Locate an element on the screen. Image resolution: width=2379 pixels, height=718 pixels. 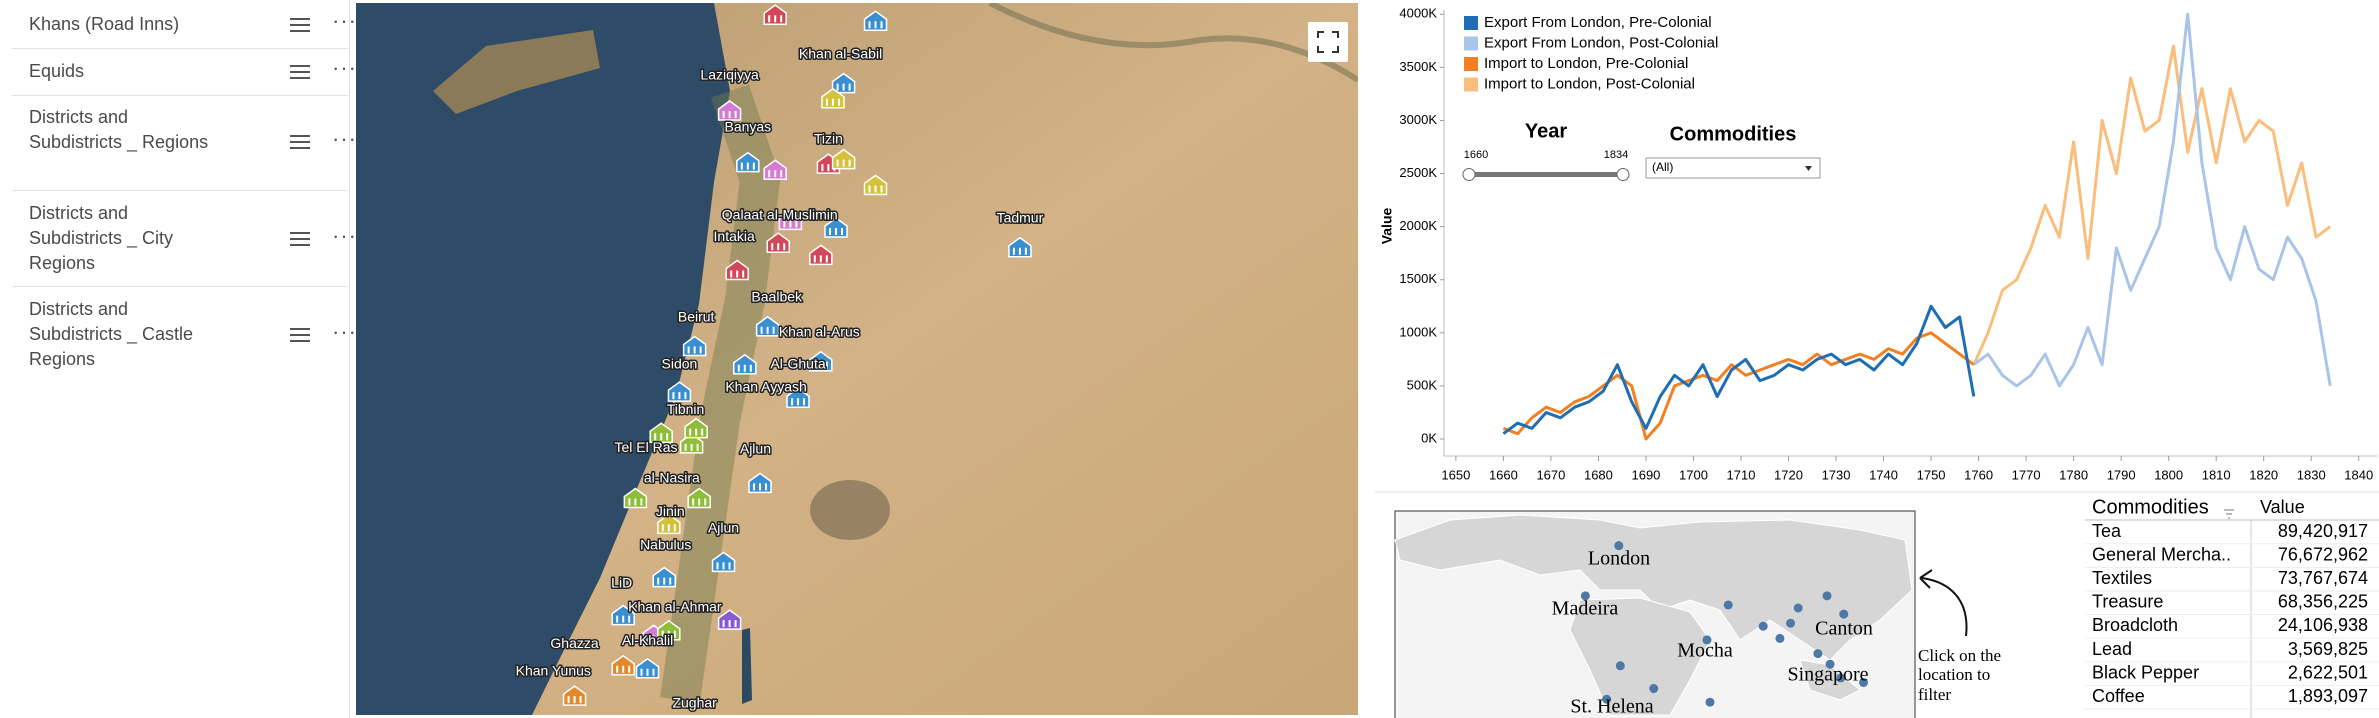
table-header: Value is located at coordinates (2282, 507).